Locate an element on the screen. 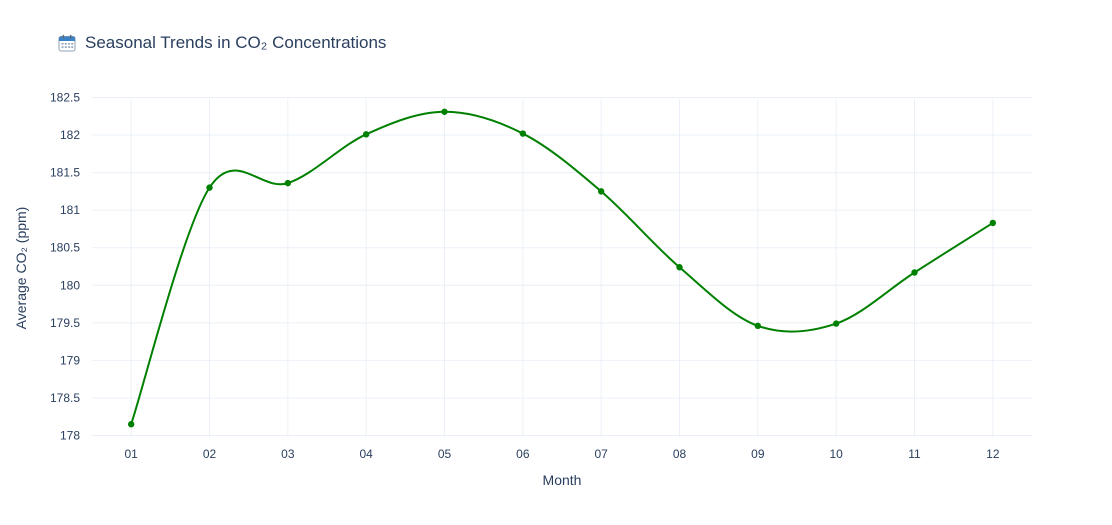 The height and width of the screenshot is (525, 1112). y-tick-label: 182 is located at coordinates (70, 135).